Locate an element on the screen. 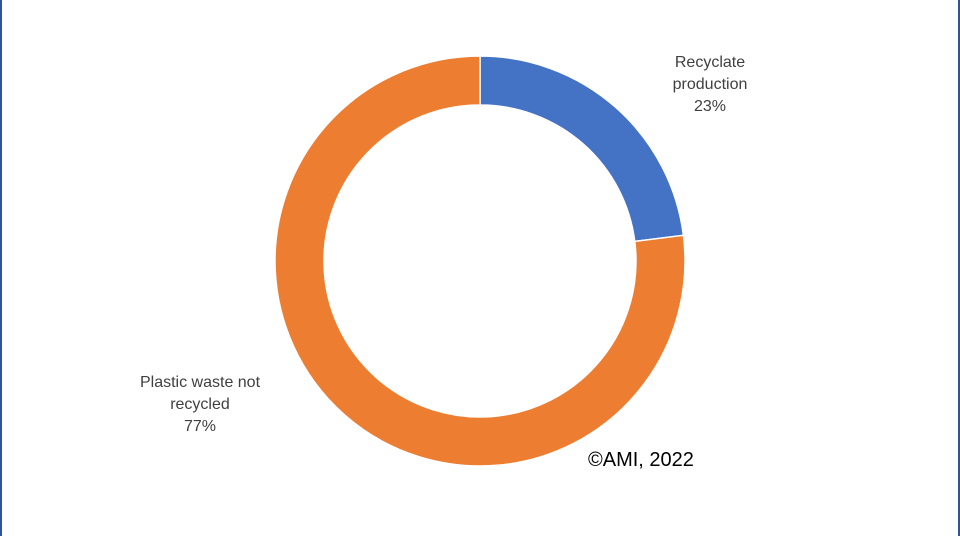  annotation: ©AMI, 2022 is located at coordinates (641, 460).